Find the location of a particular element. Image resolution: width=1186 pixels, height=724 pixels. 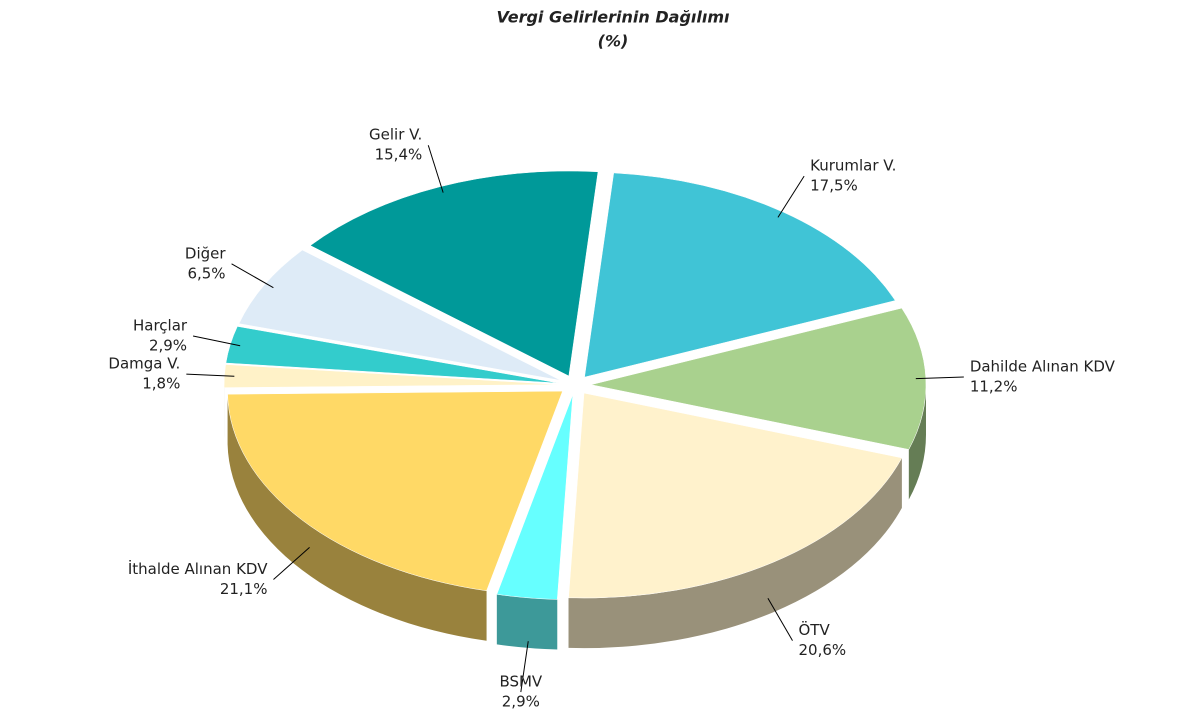

slice-label: Gelir V. is located at coordinates (395, 135).